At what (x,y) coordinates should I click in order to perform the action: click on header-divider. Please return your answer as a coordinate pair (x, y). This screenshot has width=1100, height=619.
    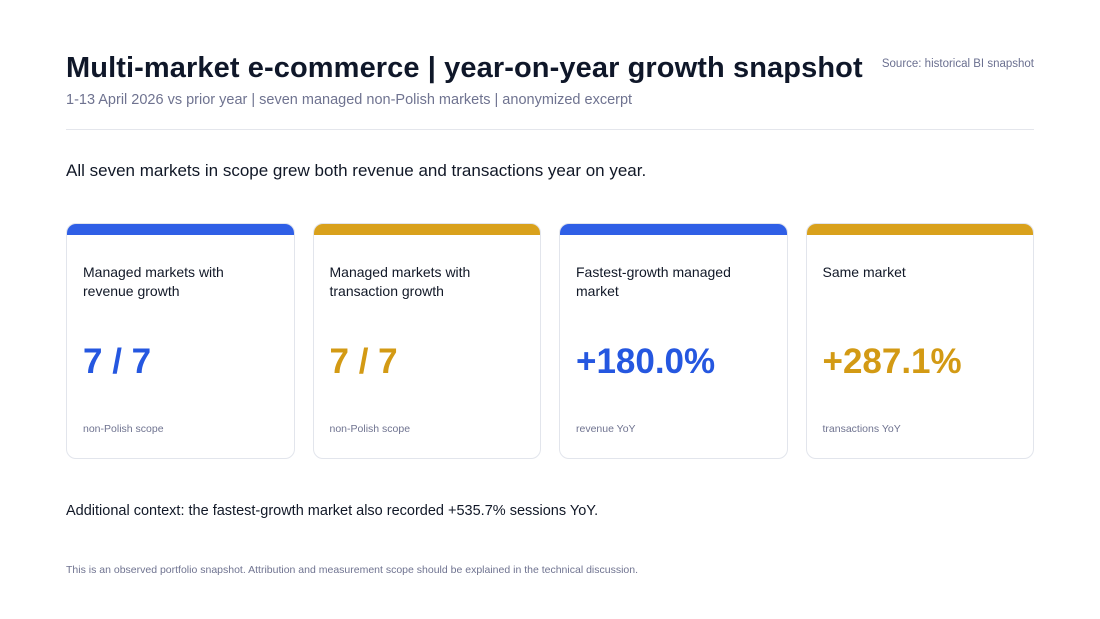
    Looking at the image, I should click on (550, 129).